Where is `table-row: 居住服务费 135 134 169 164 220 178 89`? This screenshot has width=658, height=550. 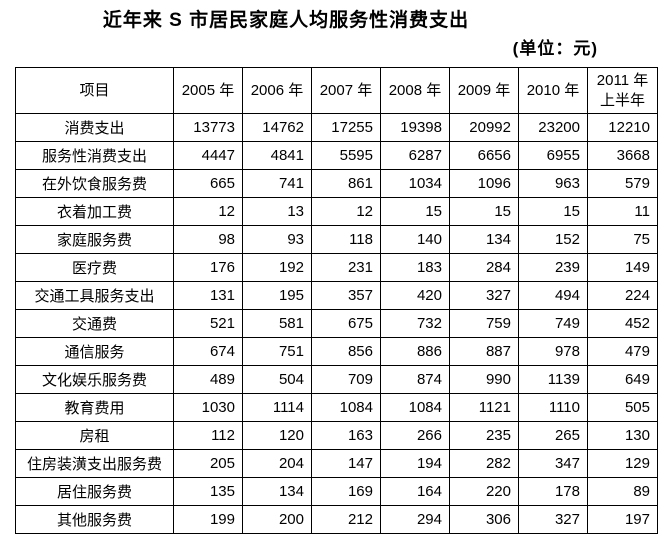 table-row: 居住服务费 135 134 169 164 220 178 89 is located at coordinates (336, 491).